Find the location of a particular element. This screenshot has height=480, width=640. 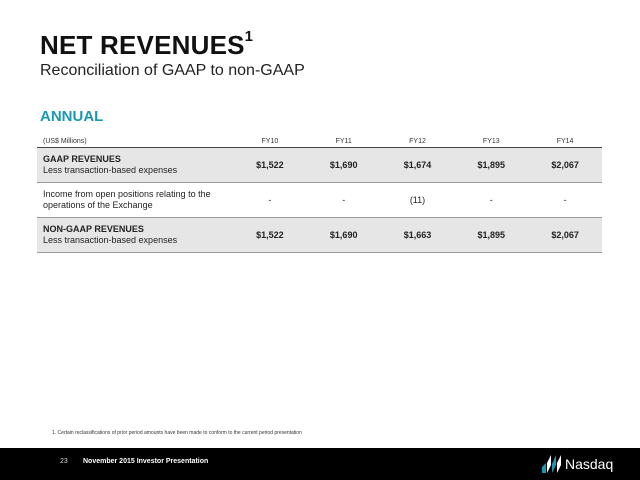

logo-text: Nasdaq is located at coordinates (589, 464).